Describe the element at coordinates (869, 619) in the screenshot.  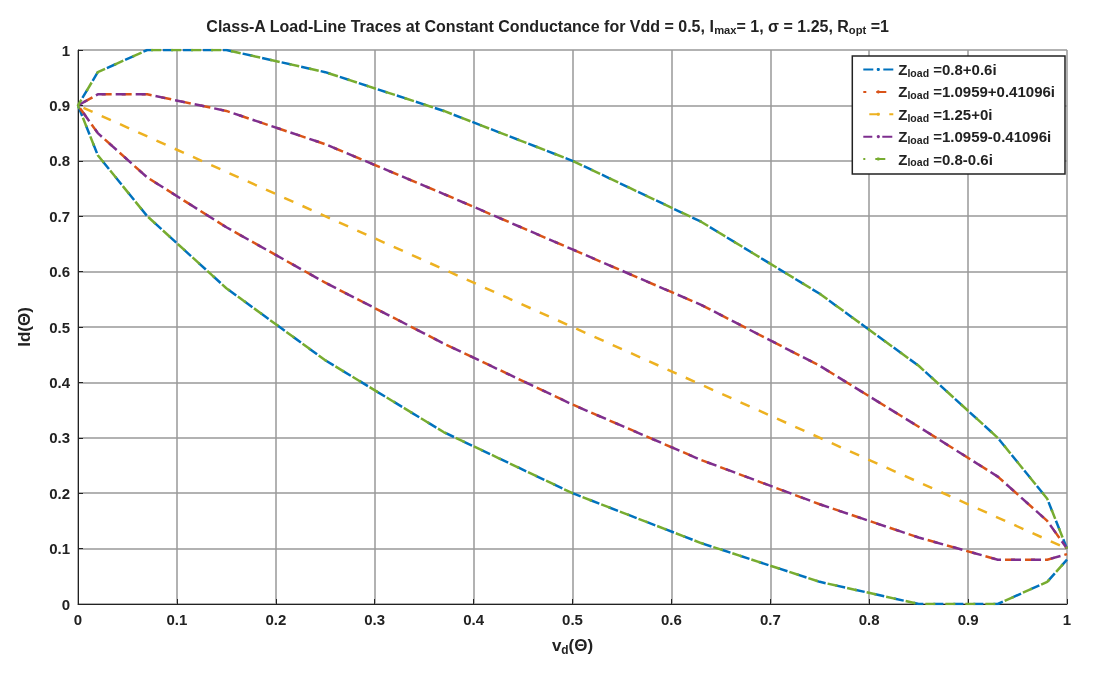
I see `x-tick-label: 0.8` at that location.